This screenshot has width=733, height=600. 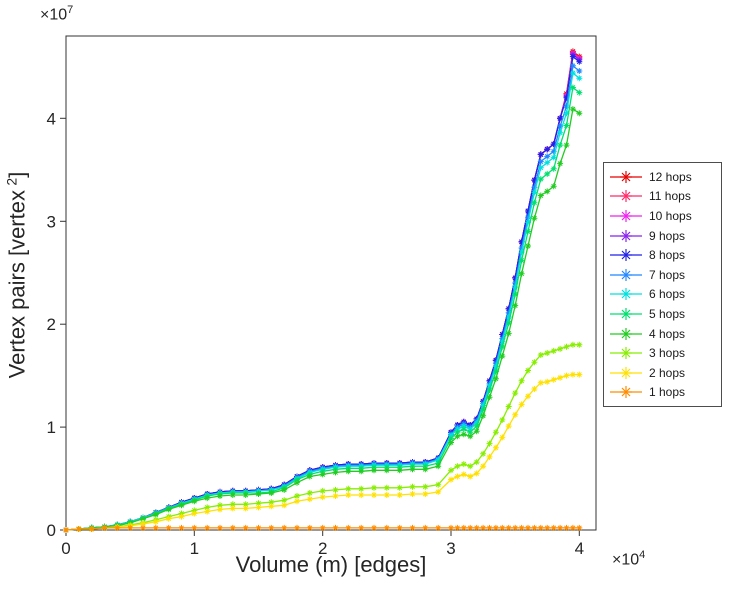 What do you see at coordinates (642, 555) in the screenshot?
I see `x-multiplier-exponent: 4` at bounding box center [642, 555].